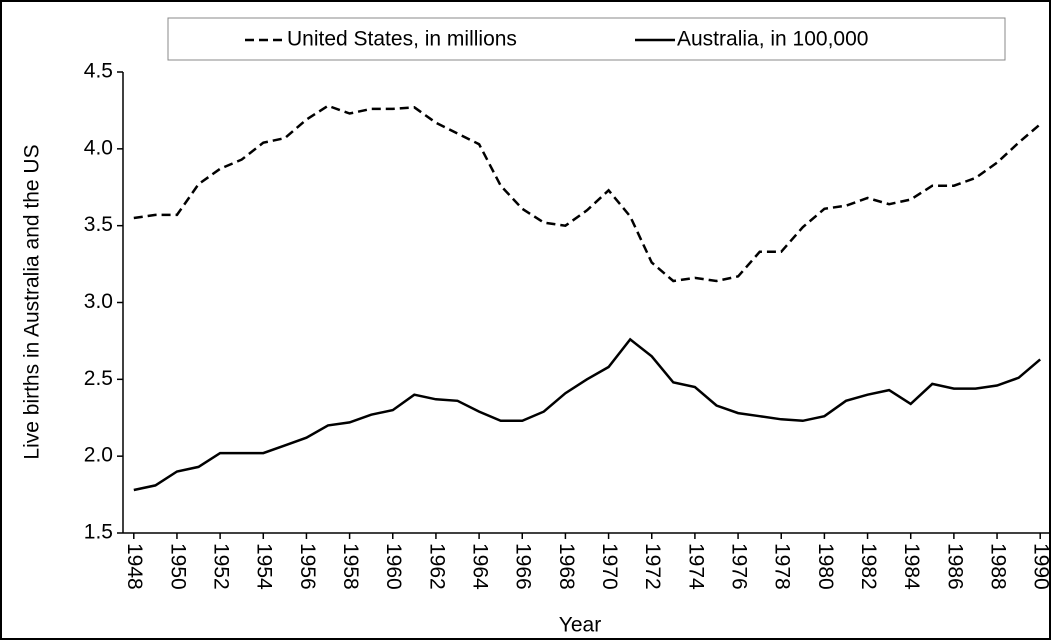 Image resolution: width=1051 pixels, height=640 pixels. Describe the element at coordinates (772, 39) in the screenshot. I see `legend-label: Australia, in 100,000` at that location.